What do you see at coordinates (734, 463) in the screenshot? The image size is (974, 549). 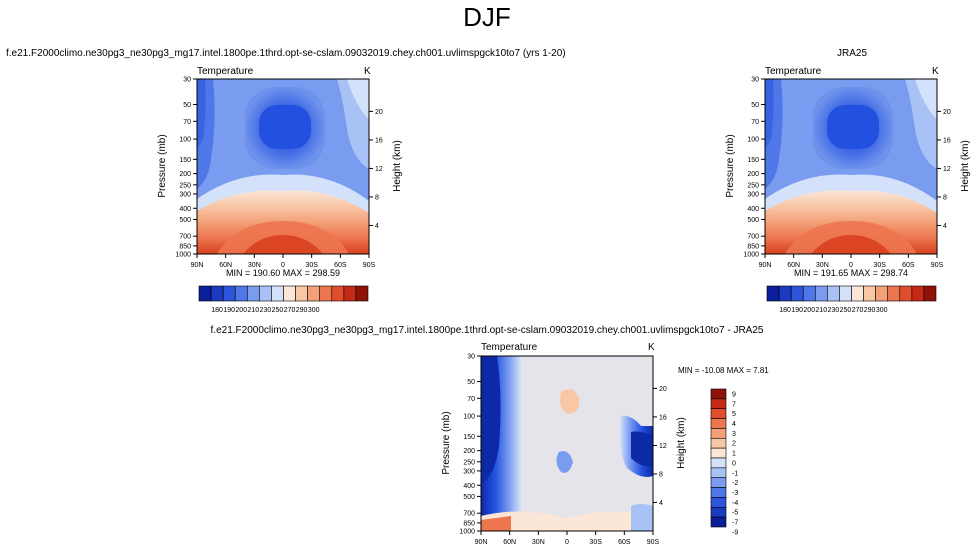 I see `colorbar-label: 0` at bounding box center [734, 463].